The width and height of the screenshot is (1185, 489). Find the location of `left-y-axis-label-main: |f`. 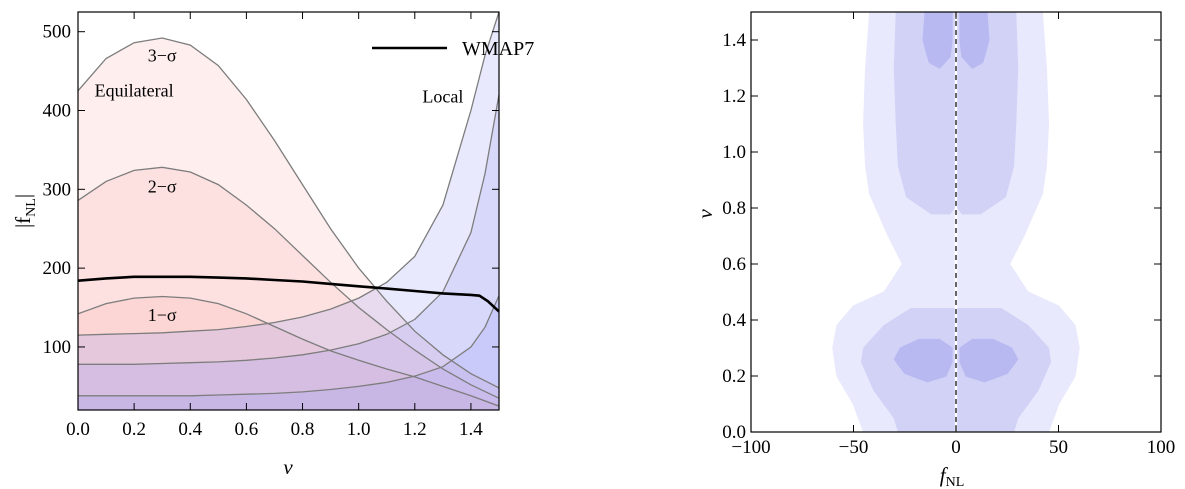

left-y-axis-label-main: |f is located at coordinates (23, 222).